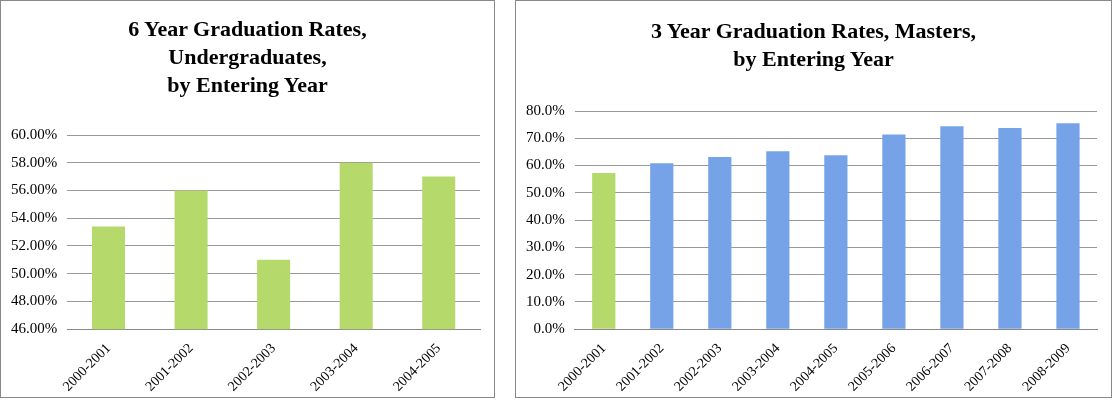 This screenshot has height=402, width=1117. Describe the element at coordinates (545, 273) in the screenshot. I see `y-tick-label: 20.0%` at that location.